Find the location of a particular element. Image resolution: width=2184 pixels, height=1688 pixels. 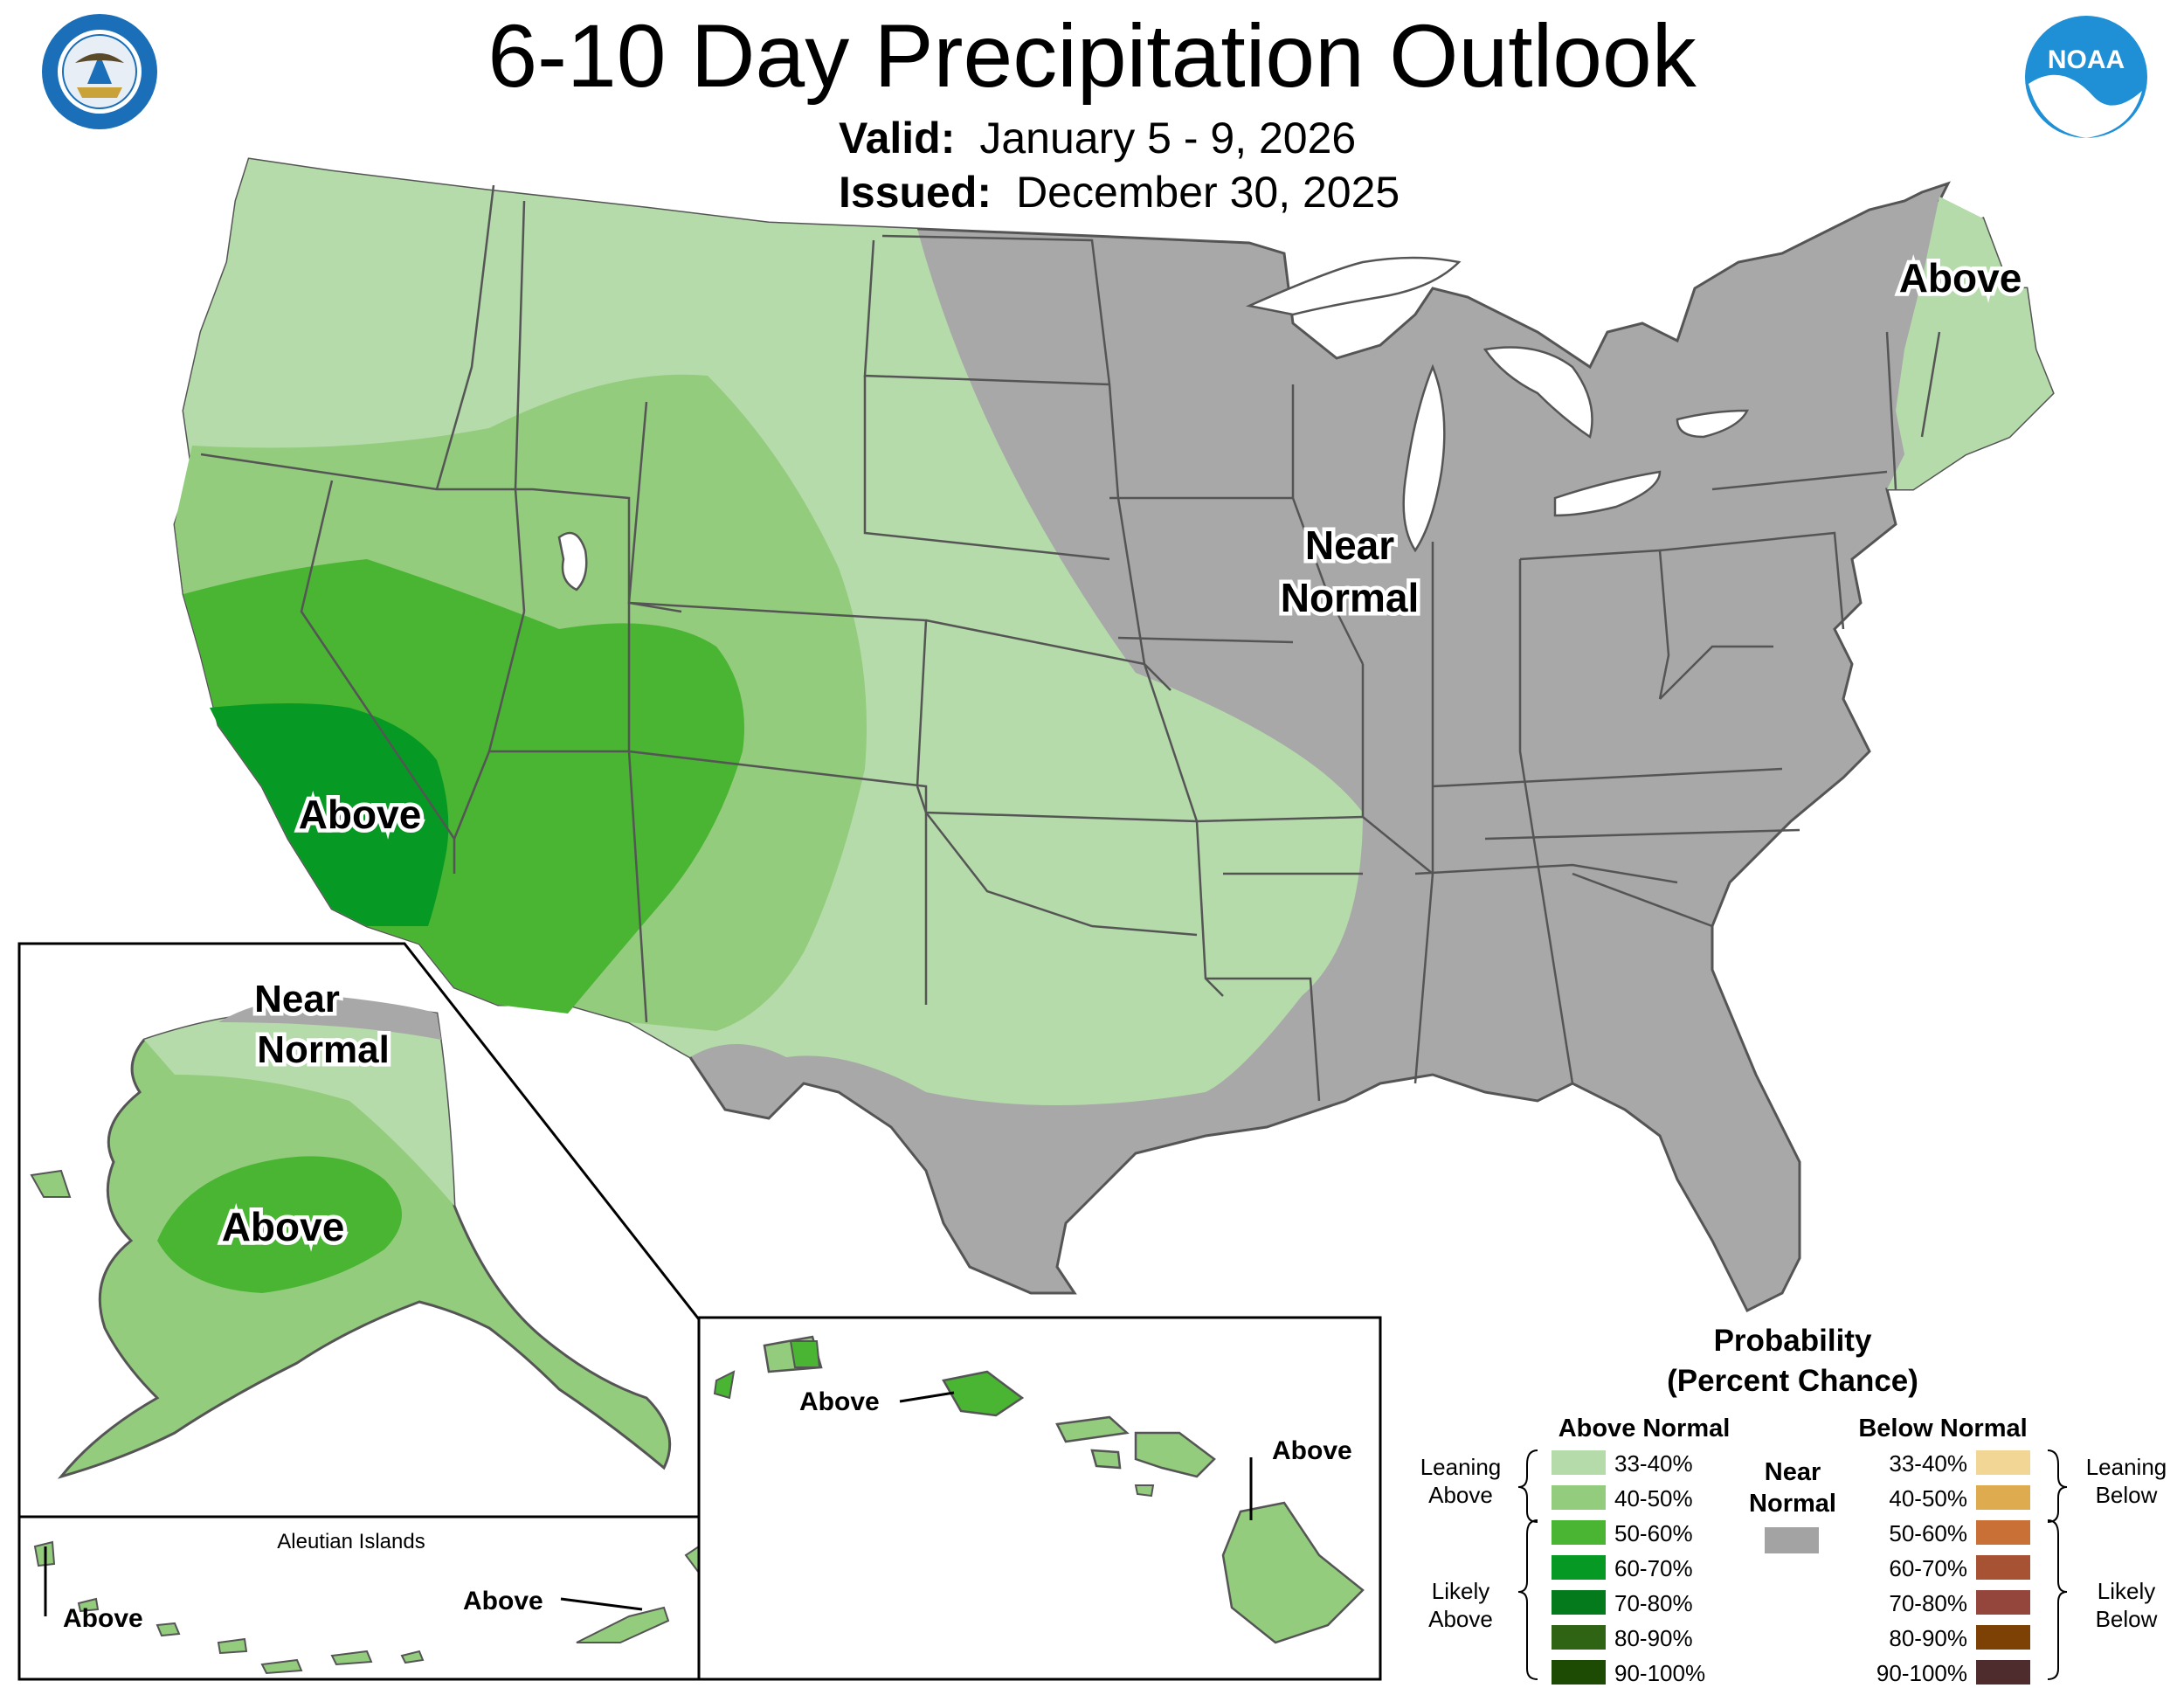

valid-dates: January 5 - 9, 2026 is located at coordinates (1168, 138).